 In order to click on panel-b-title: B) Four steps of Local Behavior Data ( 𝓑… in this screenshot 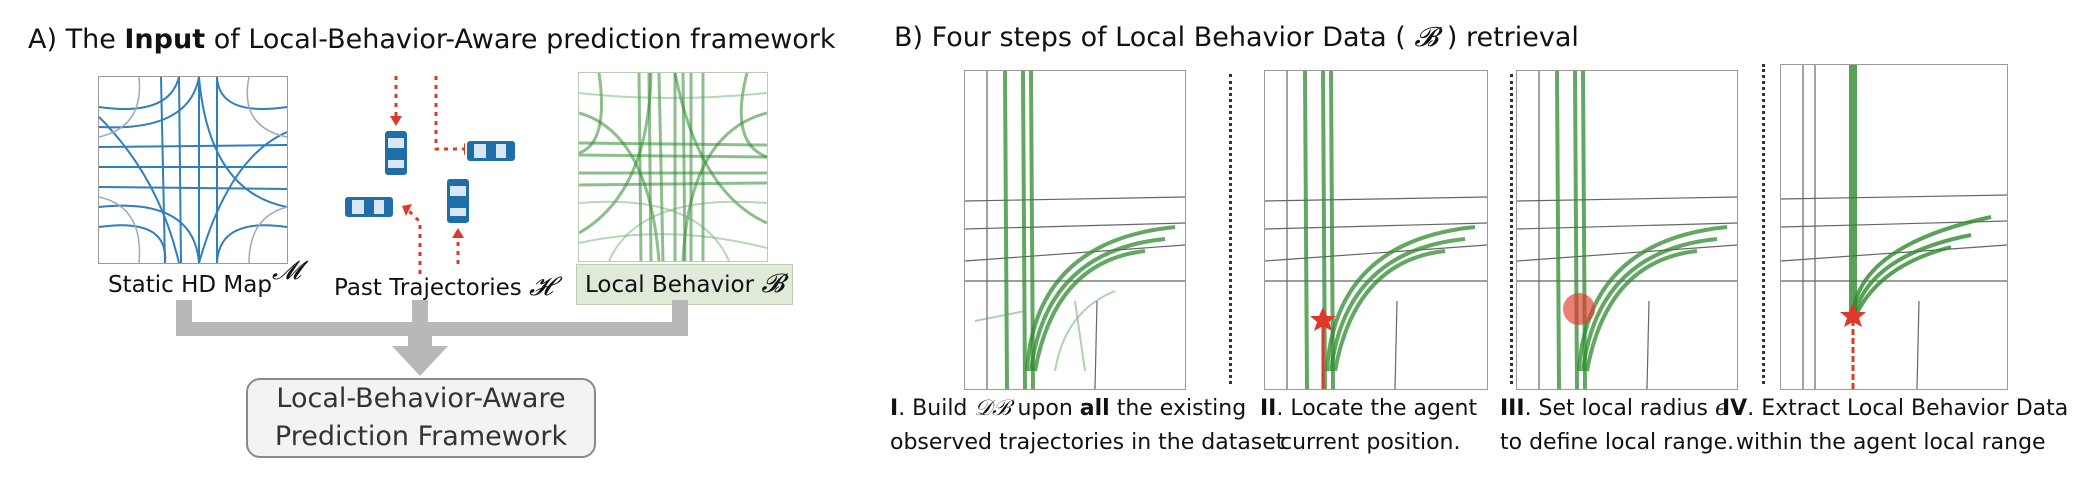, I will do `click(1236, 38)`.